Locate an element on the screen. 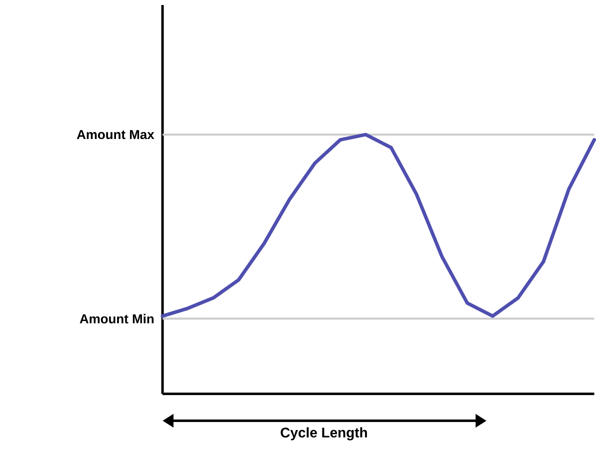  ref-line-label: Amount Max is located at coordinates (115, 135).